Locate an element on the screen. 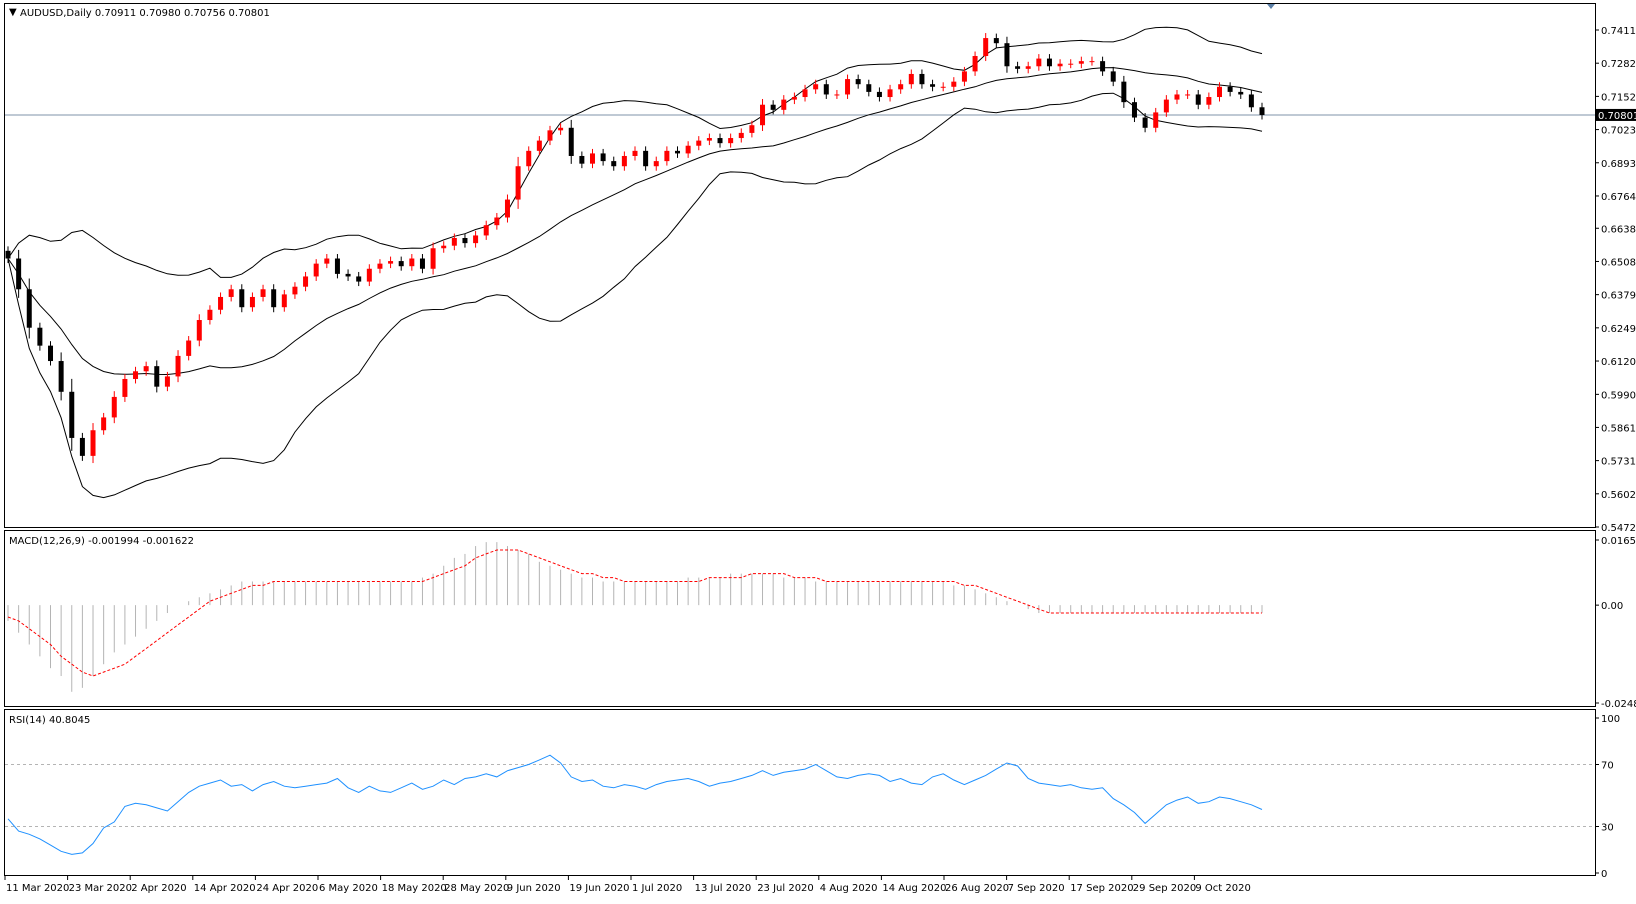 This screenshot has width=1636, height=904. macd-label: MACD(12,26,9) -0.001994 -0.001622 is located at coordinates (101, 541).